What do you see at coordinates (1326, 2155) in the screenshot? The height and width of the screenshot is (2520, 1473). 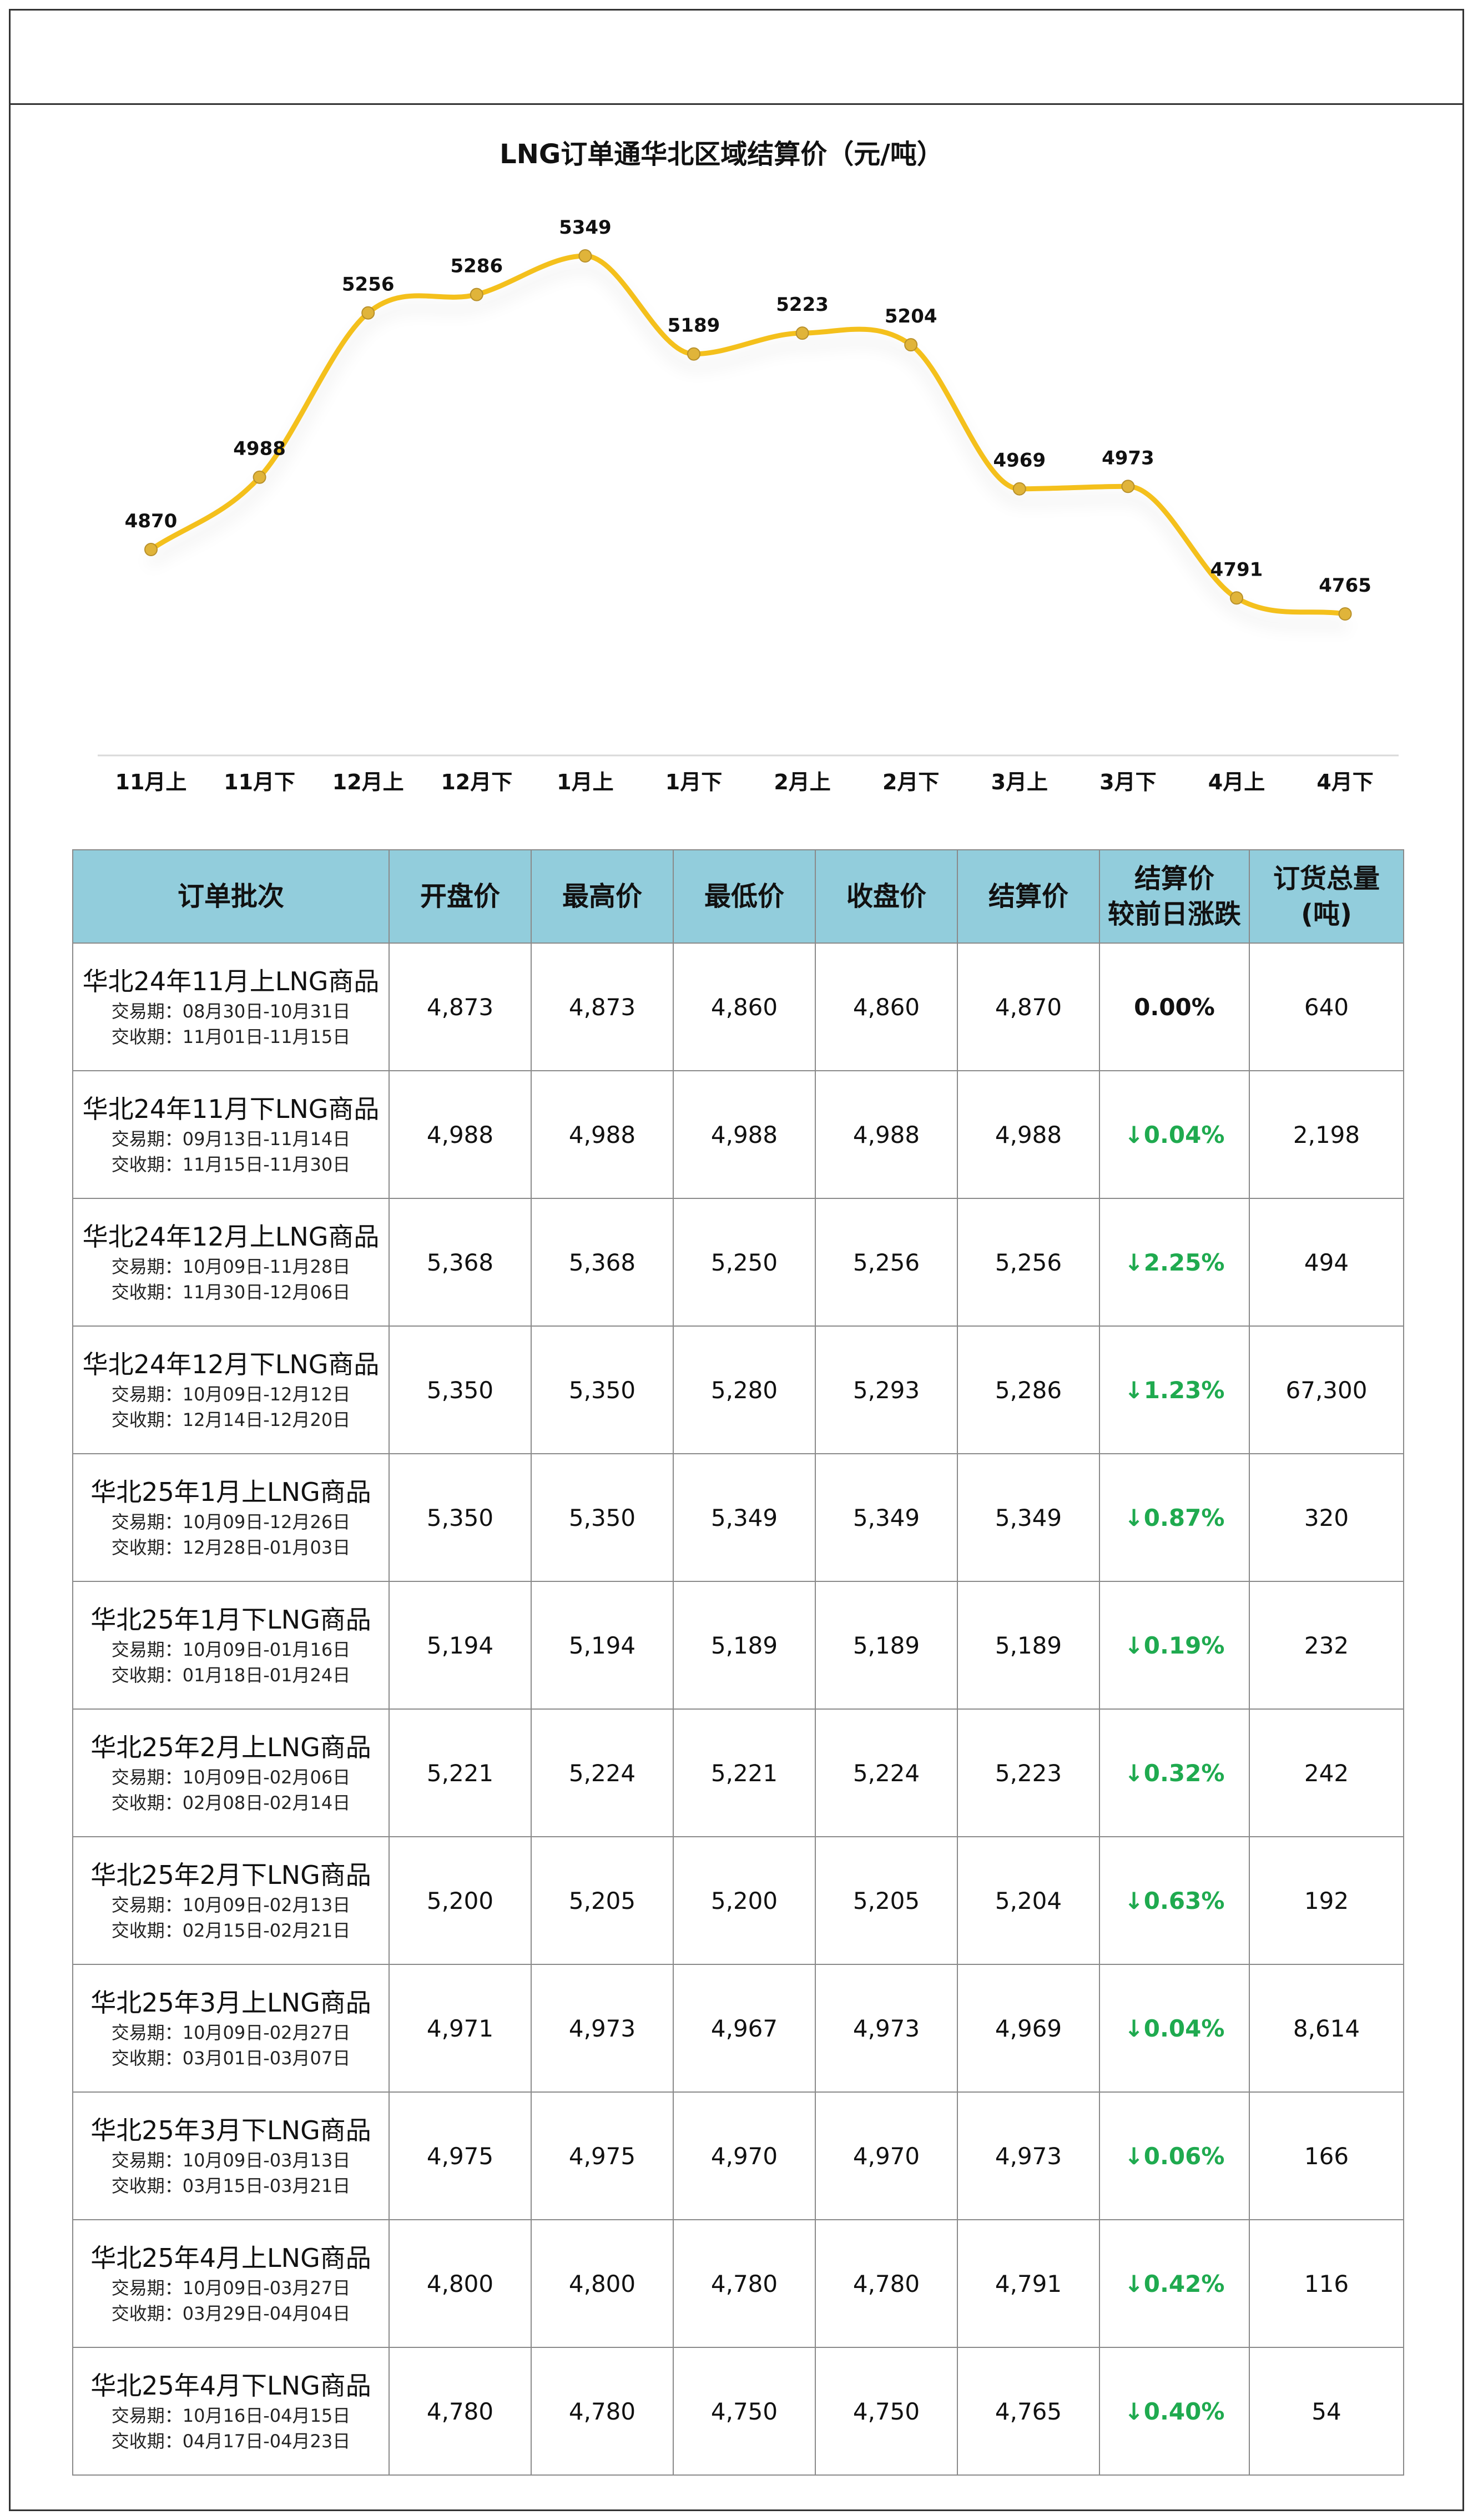 I see `volume-cell: 166` at bounding box center [1326, 2155].